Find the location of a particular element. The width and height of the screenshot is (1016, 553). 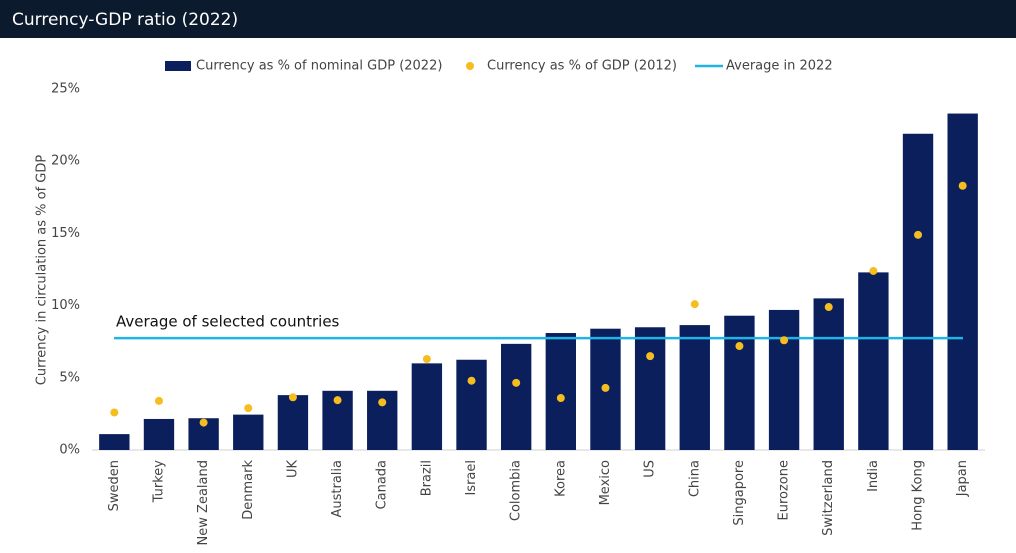

x-tick-label: US is located at coordinates (650, 469).